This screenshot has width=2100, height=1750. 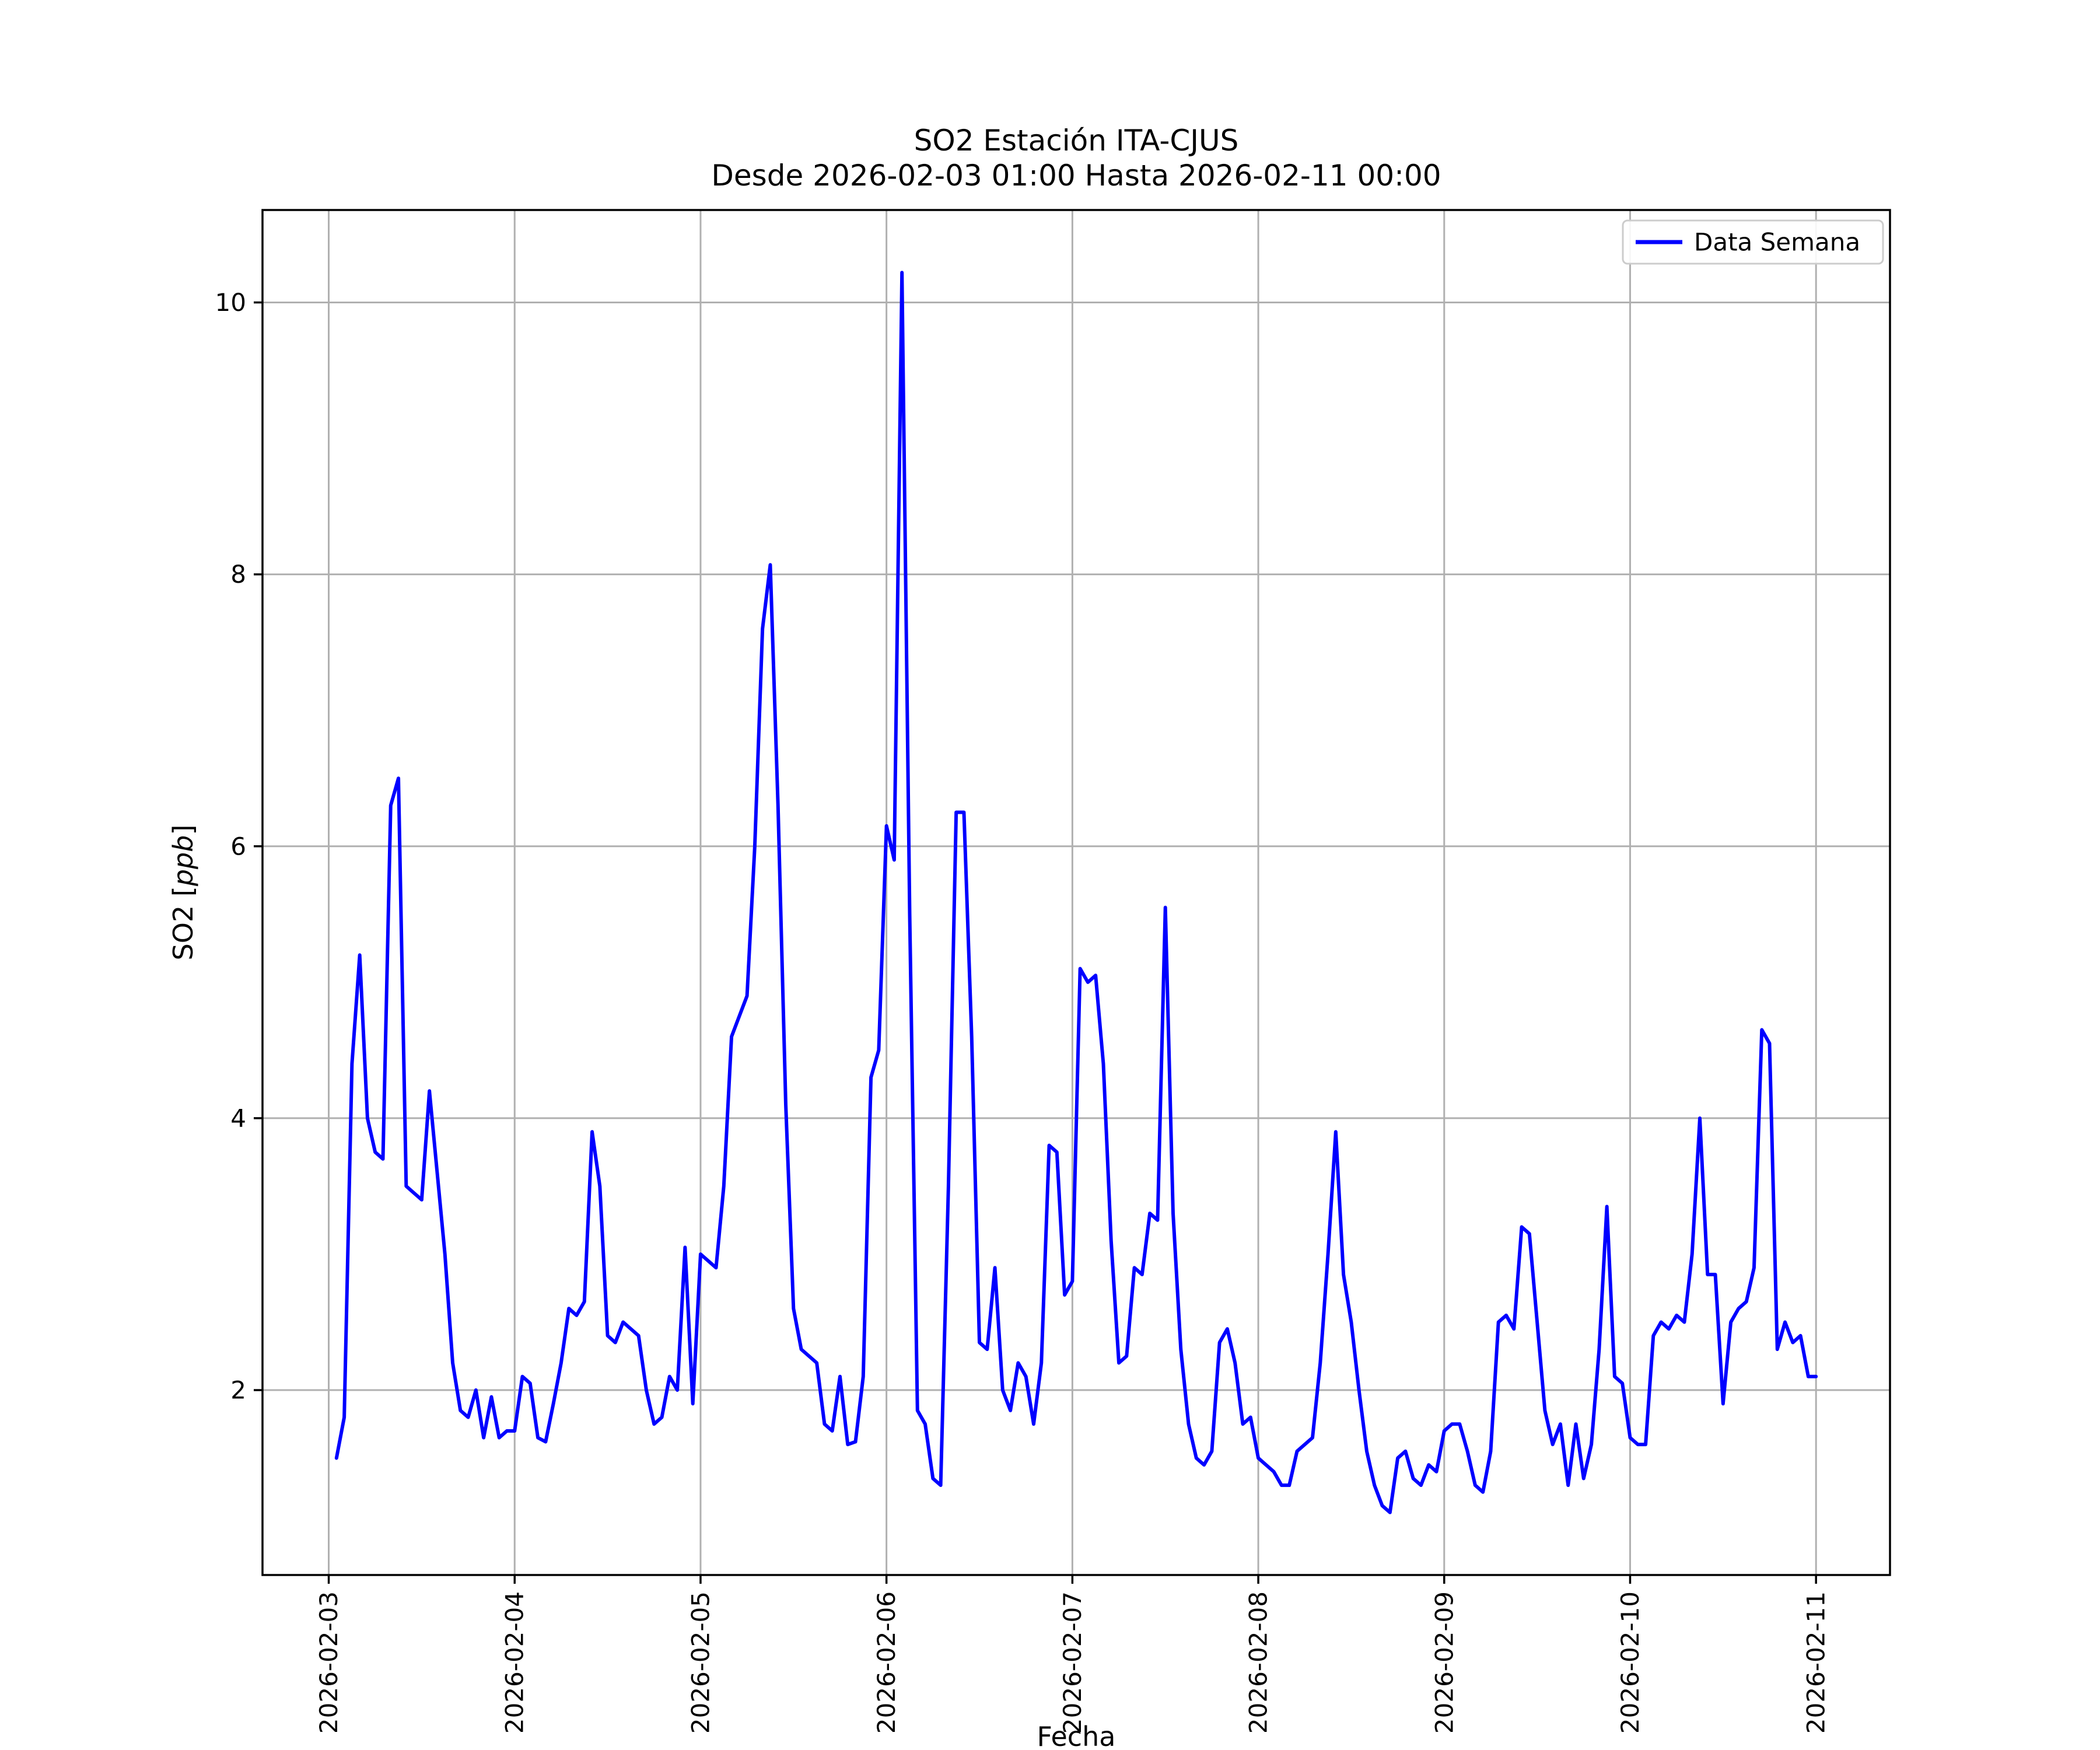 I want to click on y-axis-label-unit: ppb, so click(x=183, y=861).